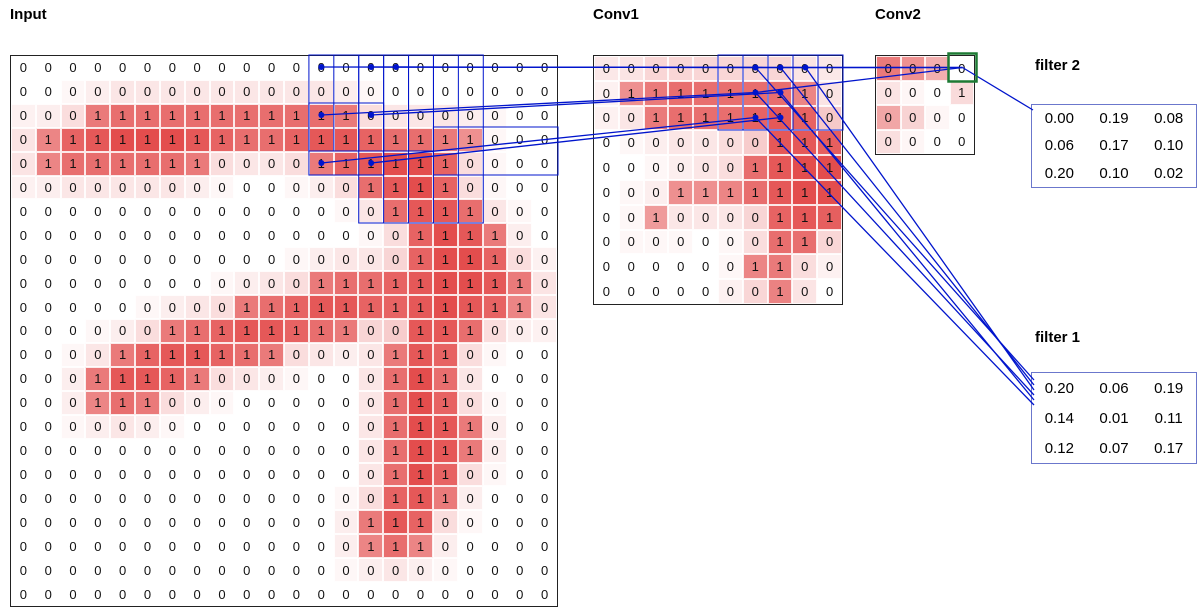 The image size is (1202, 615). What do you see at coordinates (1114, 119) in the screenshot?
I see `filter2-value: 0.19` at bounding box center [1114, 119].